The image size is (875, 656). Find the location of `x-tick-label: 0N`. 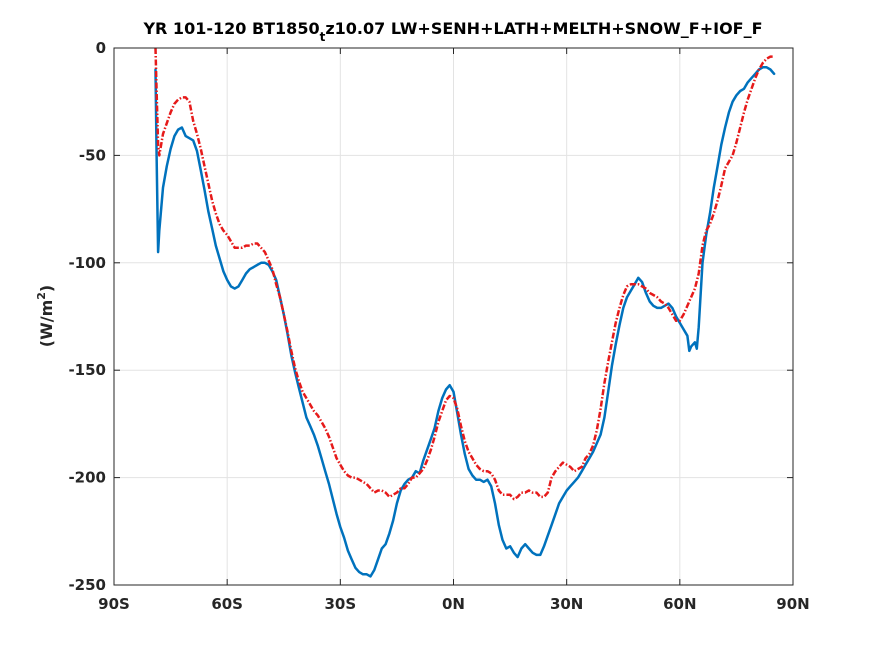

x-tick-label: 0N is located at coordinates (453, 604).